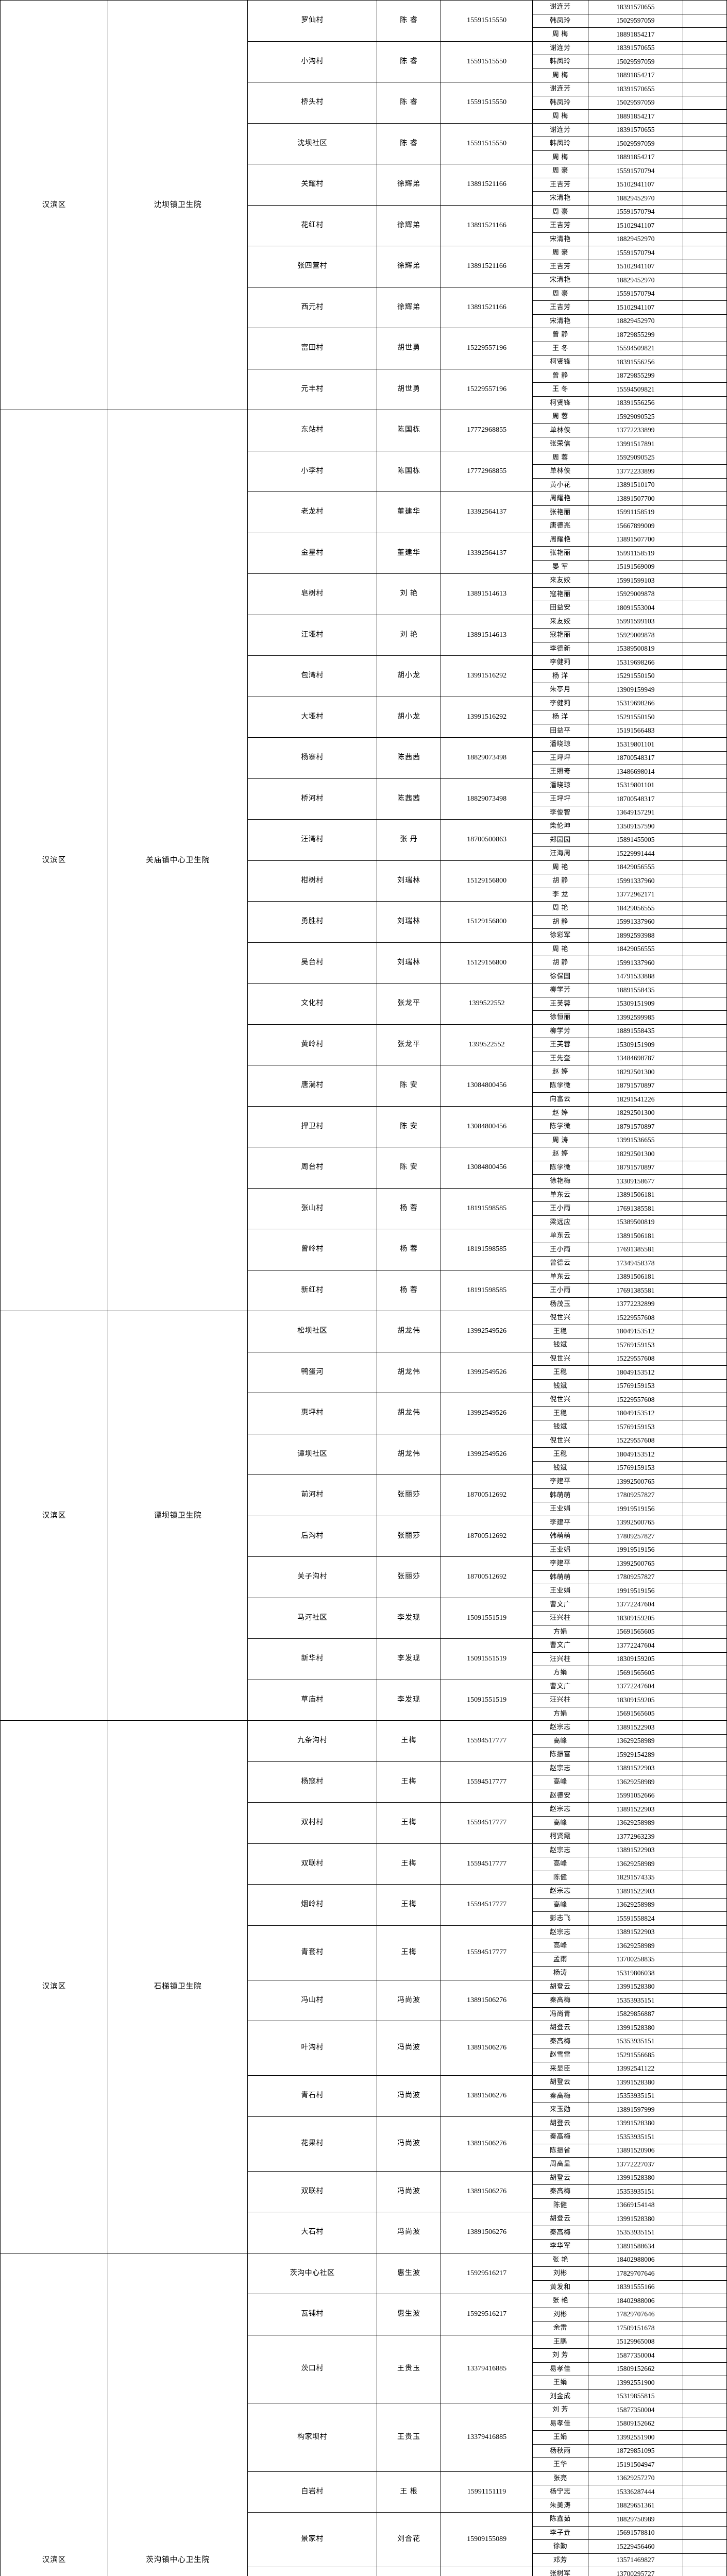  Describe the element at coordinates (364, 2571) in the screenshot. I see `table-row: 红岩村荆承程15929525055张树军13700295727` at that location.